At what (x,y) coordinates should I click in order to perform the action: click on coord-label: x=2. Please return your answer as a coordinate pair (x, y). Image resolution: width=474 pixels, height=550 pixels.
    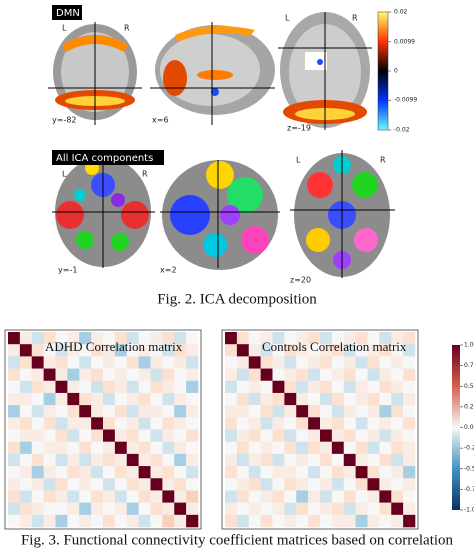
    Looking at the image, I should click on (168, 270).